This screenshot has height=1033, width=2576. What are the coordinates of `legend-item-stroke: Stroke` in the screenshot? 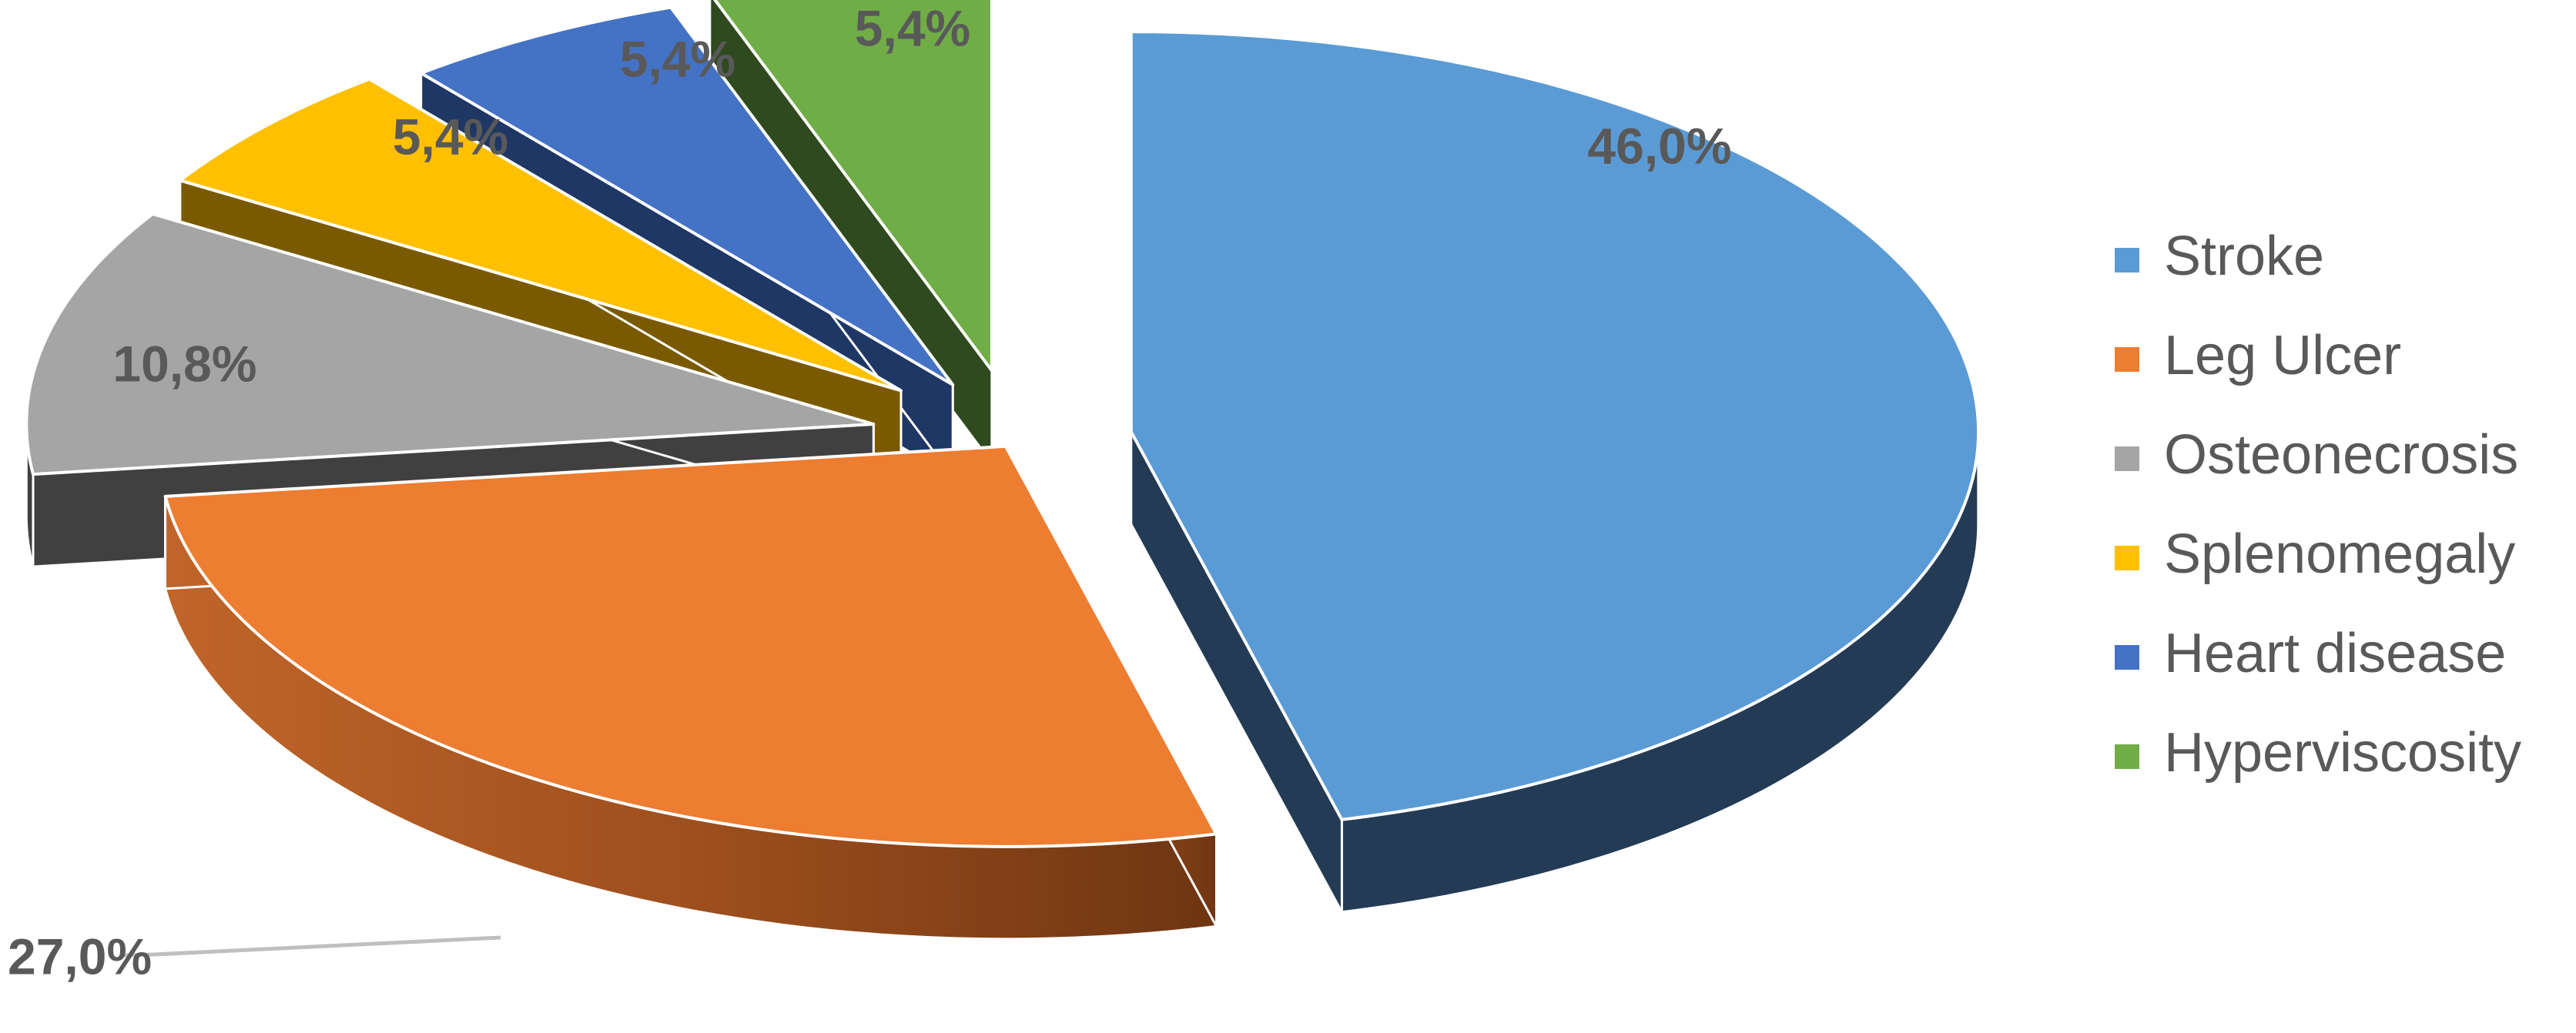 It's located at (2219, 256).